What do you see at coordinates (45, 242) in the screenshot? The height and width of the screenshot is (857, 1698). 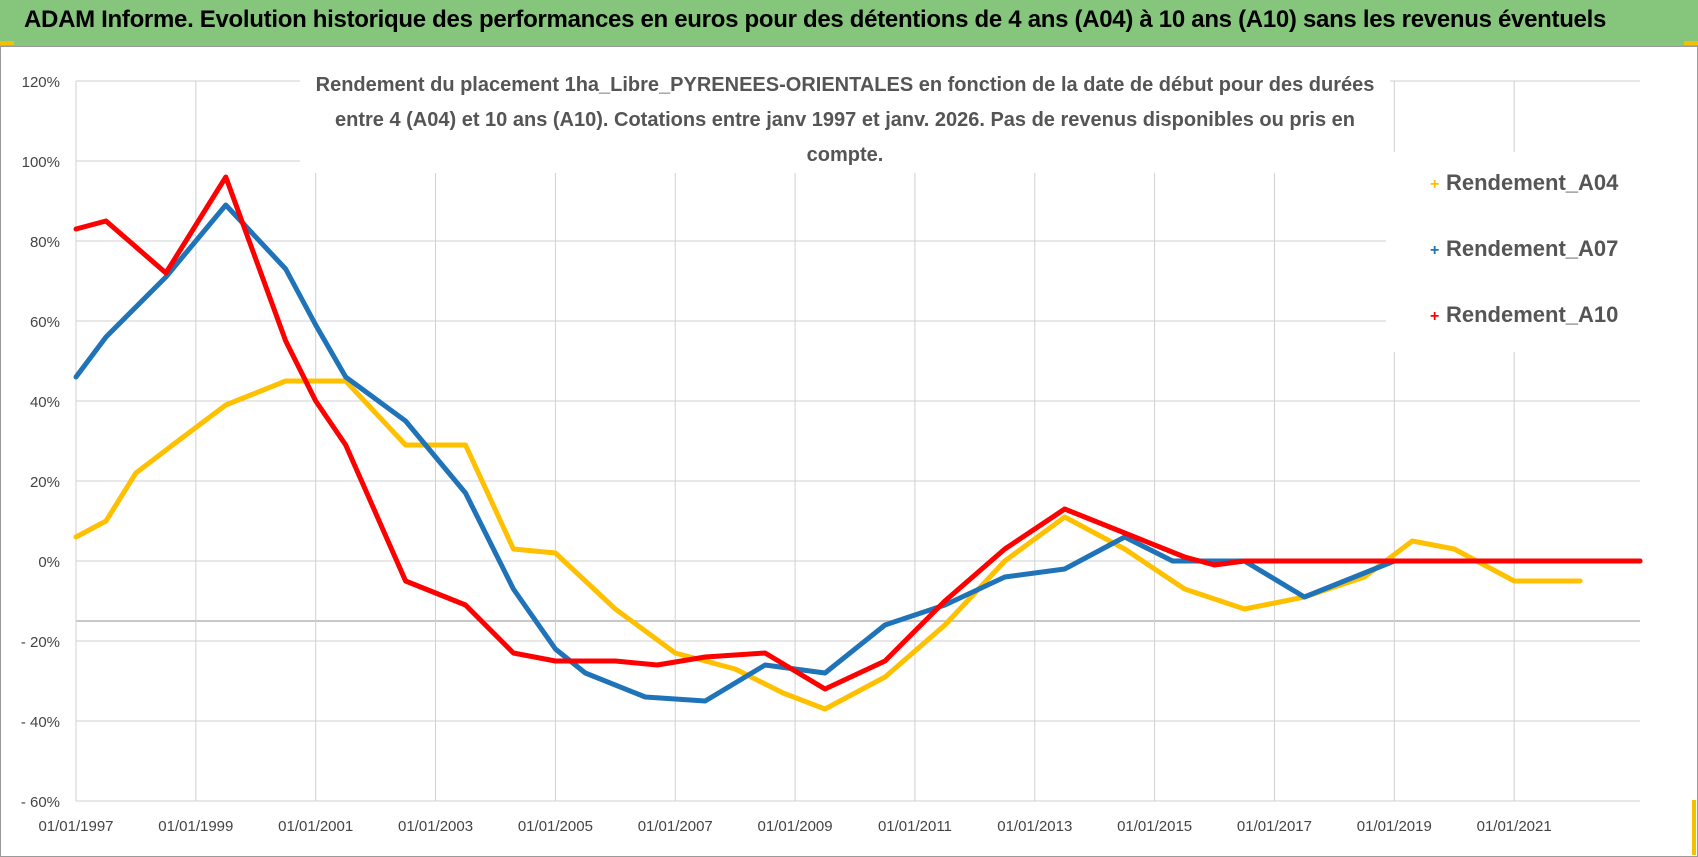 I see `y-tick-label: 80%` at bounding box center [45, 242].